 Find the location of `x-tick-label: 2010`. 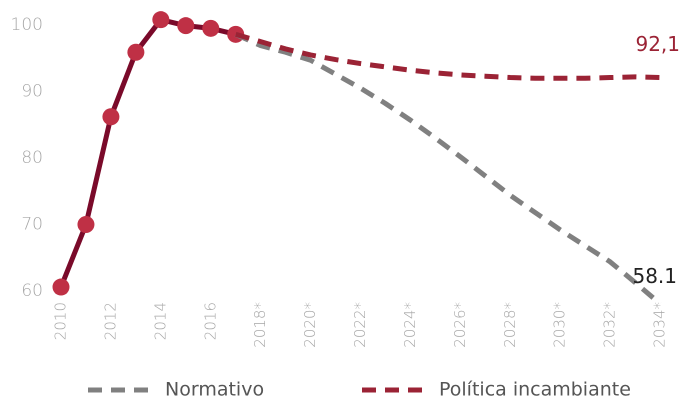

x-tick-label: 2010 is located at coordinates (61, 321).